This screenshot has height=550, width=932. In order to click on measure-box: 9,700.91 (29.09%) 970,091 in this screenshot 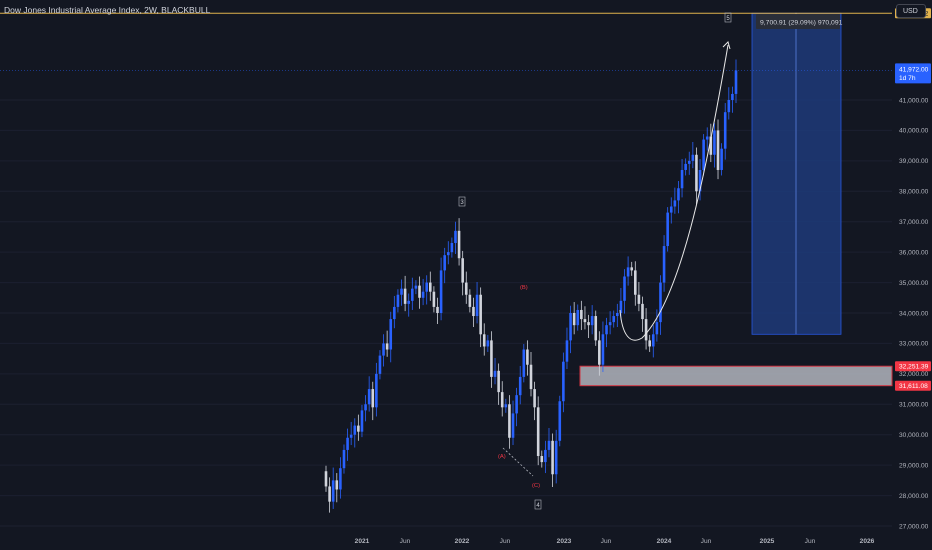, I will do `click(797, 173)`.